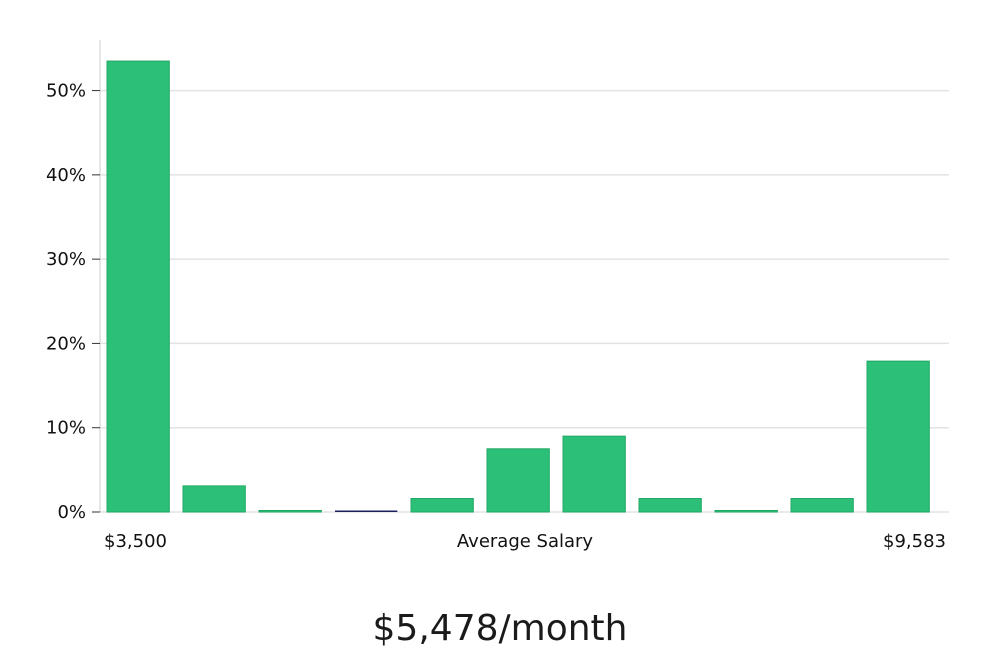 This screenshot has width=1000, height=660. What do you see at coordinates (914, 541) in the screenshot?
I see `x-max-label: $9,583` at bounding box center [914, 541].